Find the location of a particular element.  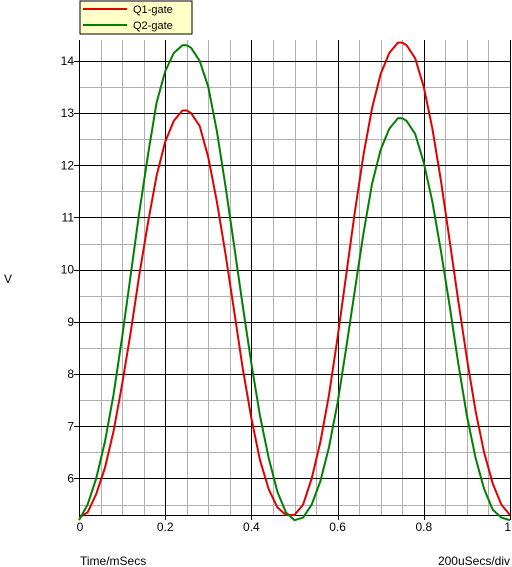

y-tick-label: 13 is located at coordinates (68, 113).